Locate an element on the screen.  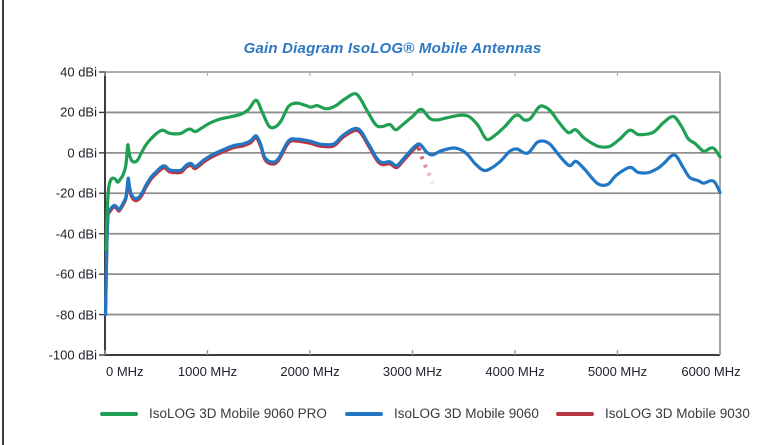
x-tick-label: 1000 MHz is located at coordinates (207, 371).